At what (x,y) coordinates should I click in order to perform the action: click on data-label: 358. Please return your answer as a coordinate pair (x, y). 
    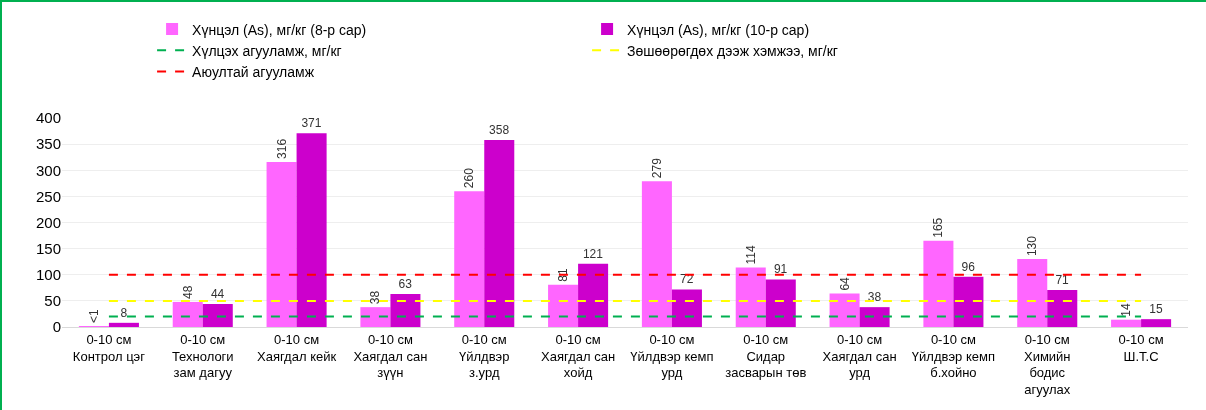
    Looking at the image, I should click on (499, 129).